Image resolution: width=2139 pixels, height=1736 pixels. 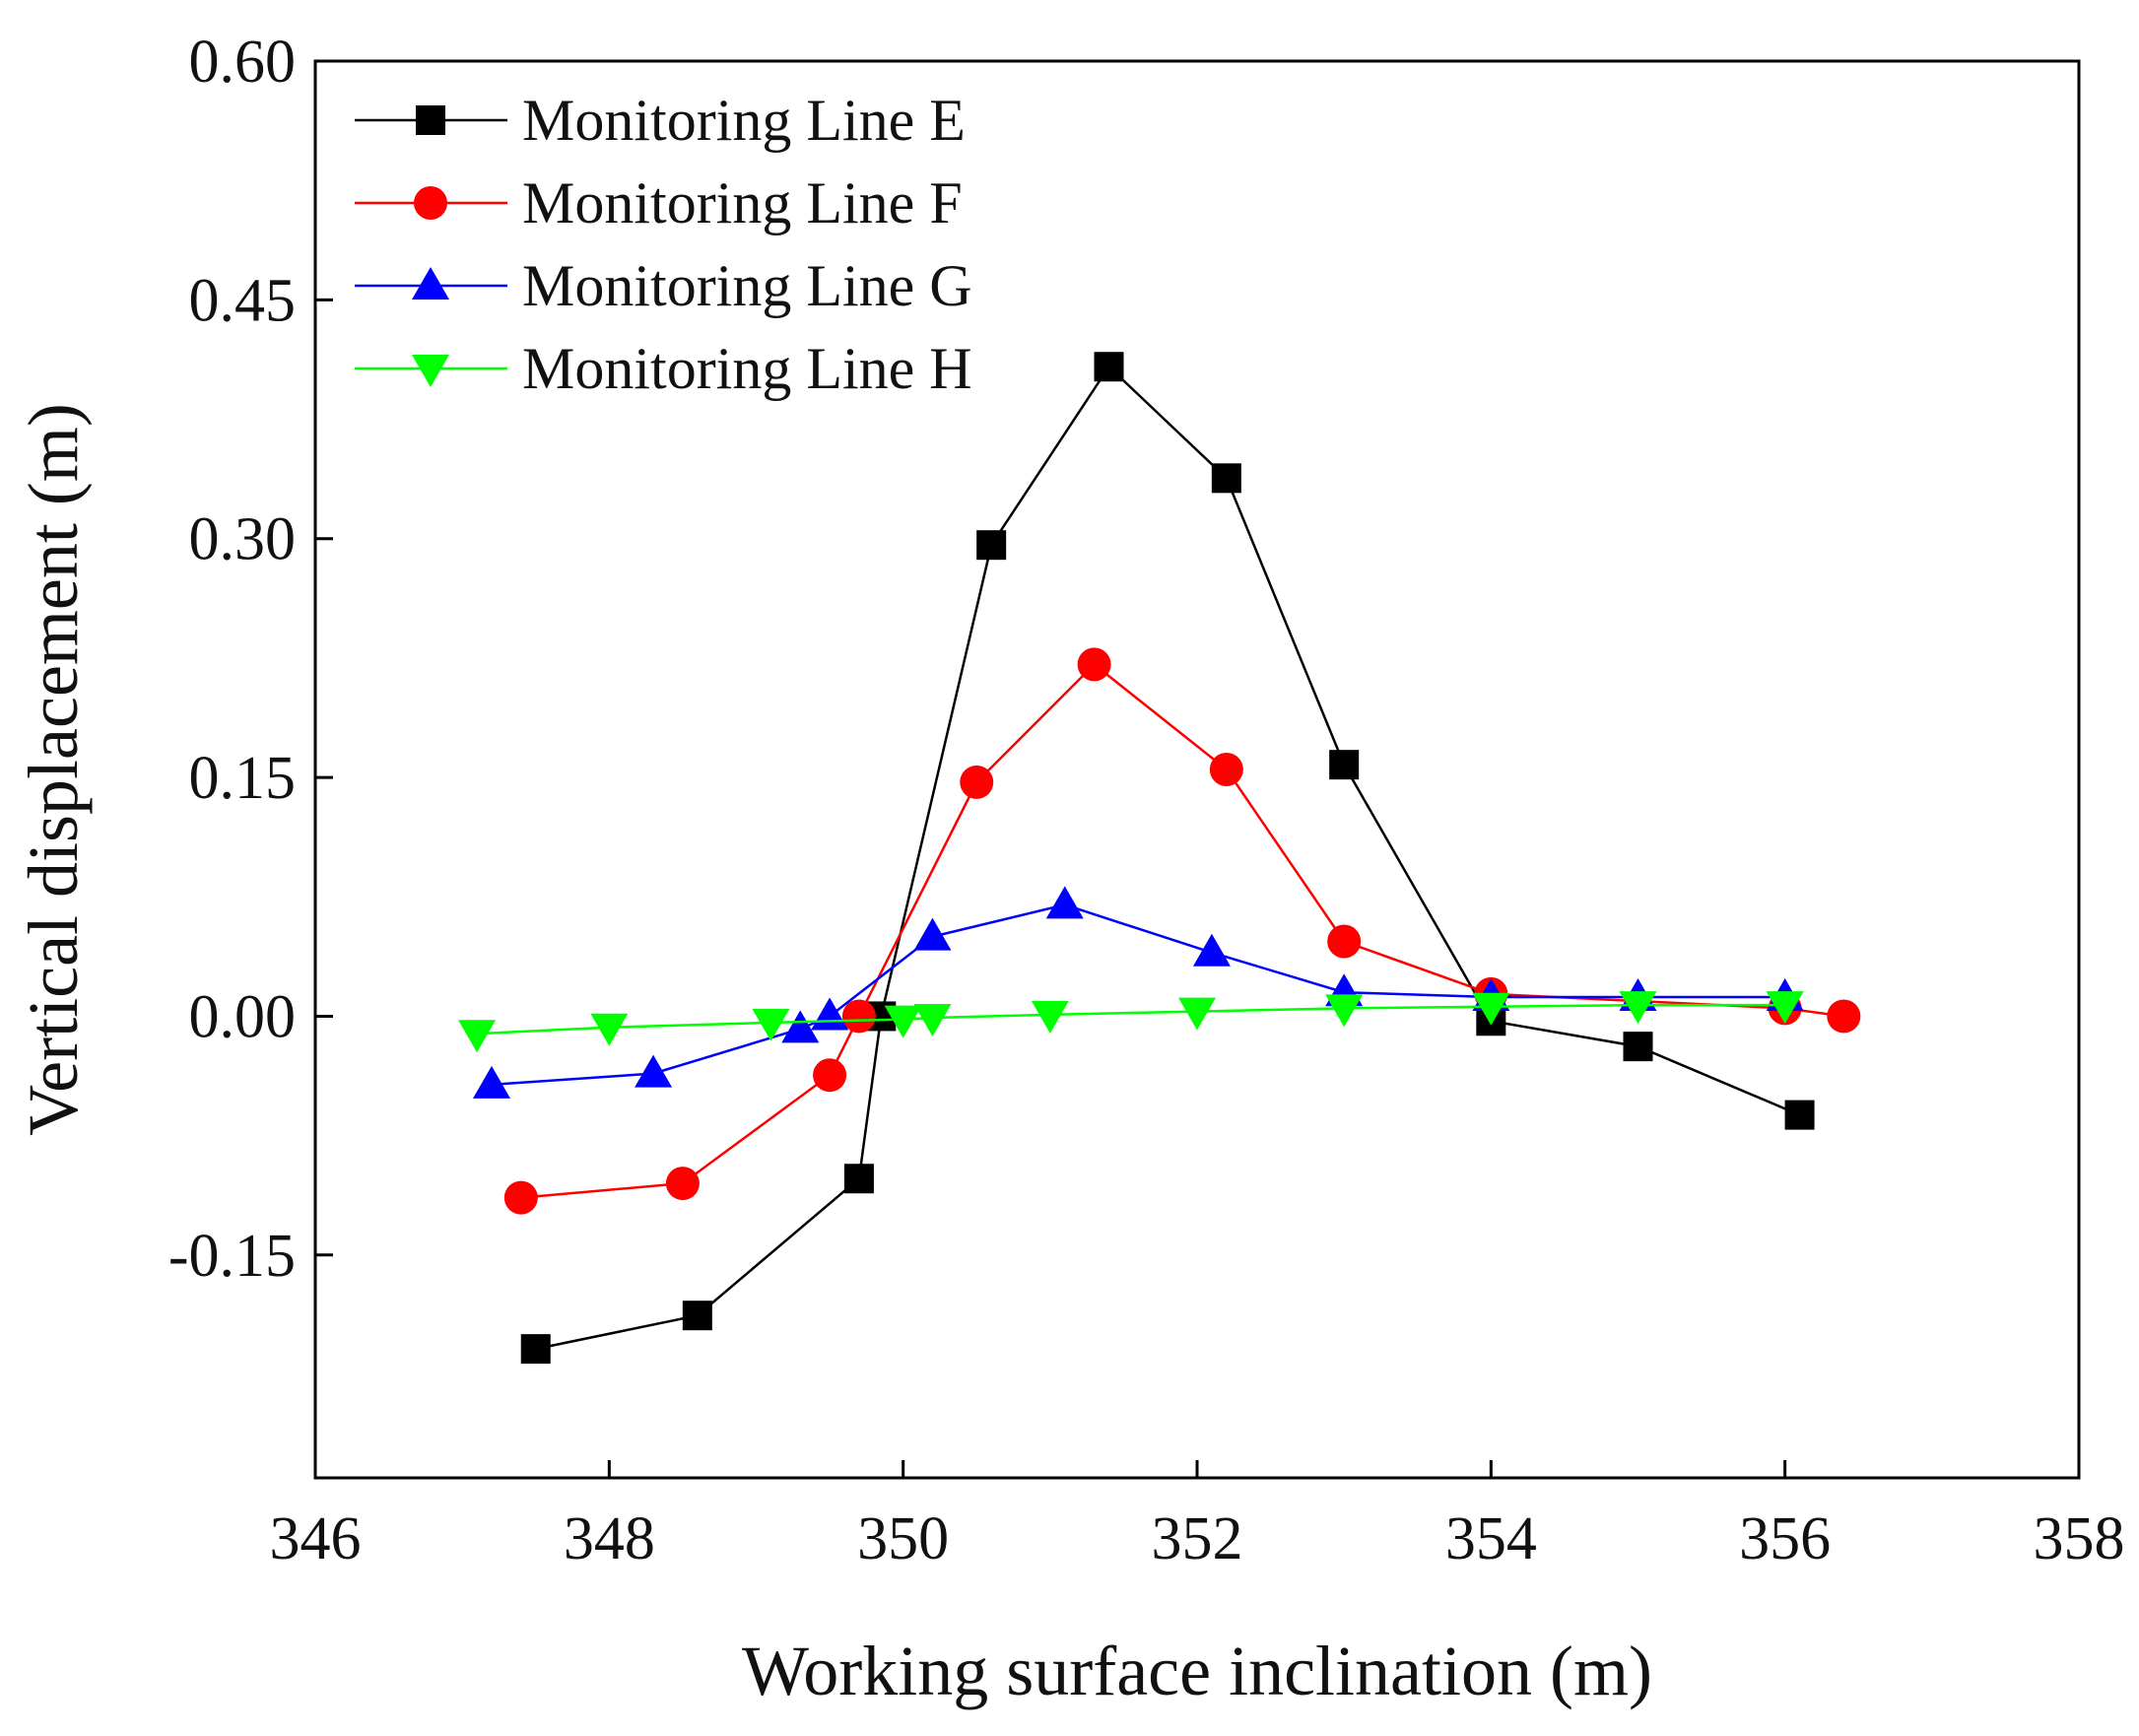 I want to click on legend-item-monitoring-line-h: Monitoring Line H, so click(x=663, y=368).